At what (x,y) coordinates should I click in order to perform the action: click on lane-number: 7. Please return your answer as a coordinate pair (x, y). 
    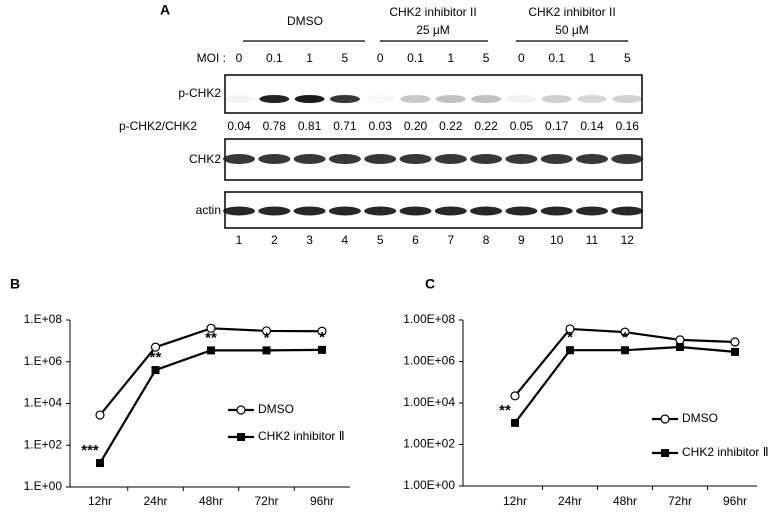
    Looking at the image, I should click on (450, 240).